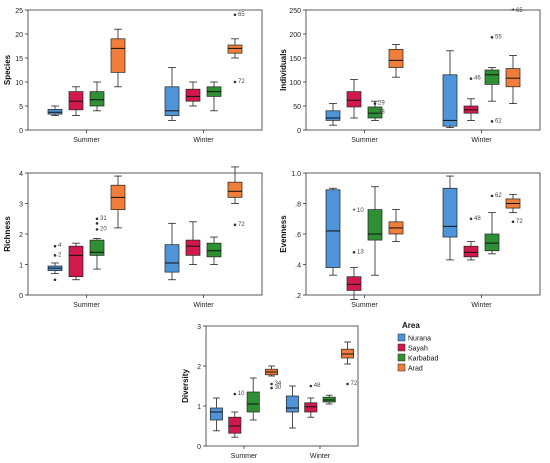 Image resolution: width=550 pixels, height=463 pixels. I want to click on outlier-label: 48, so click(317, 386).